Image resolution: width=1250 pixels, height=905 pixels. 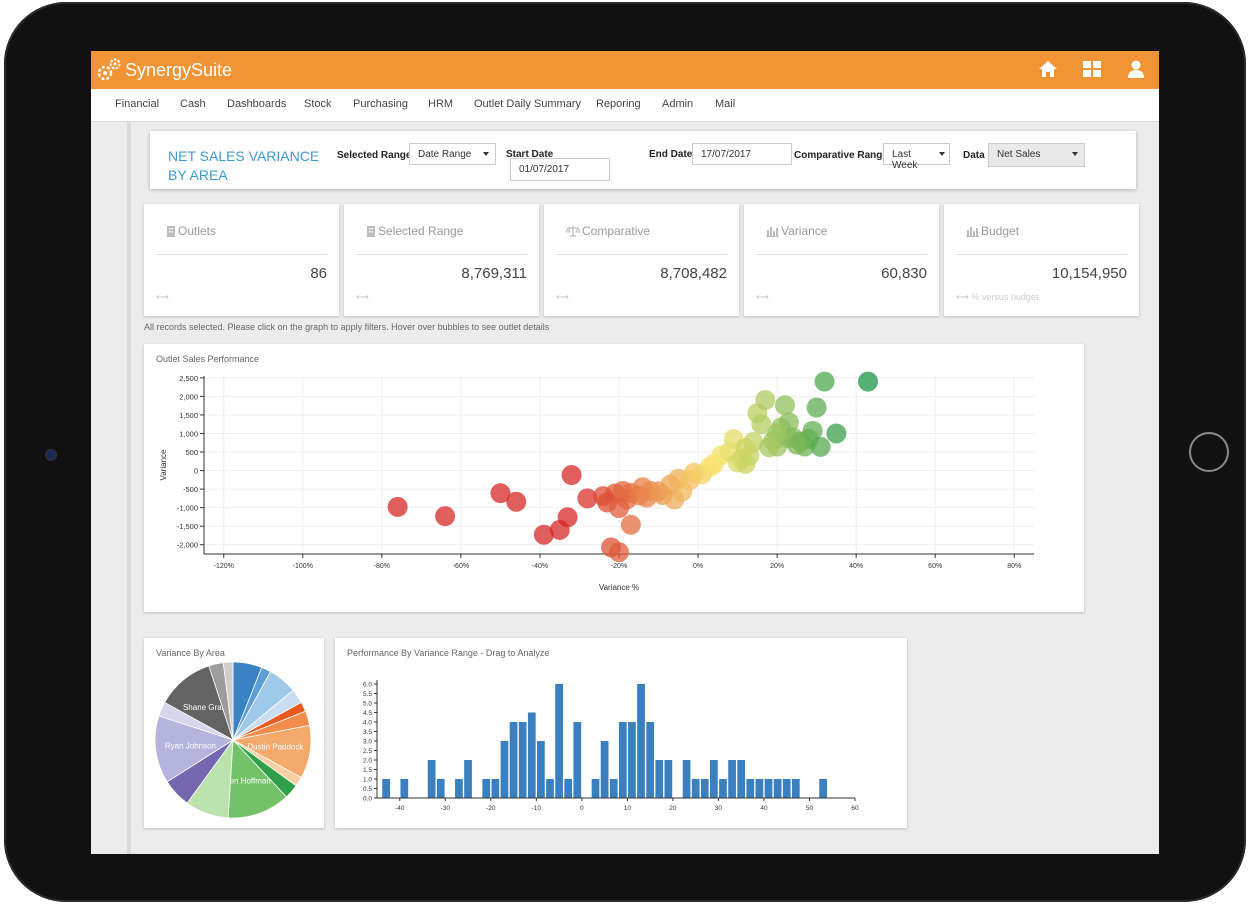 What do you see at coordinates (855, 808) in the screenshot?
I see `x-tick-label: 60` at bounding box center [855, 808].